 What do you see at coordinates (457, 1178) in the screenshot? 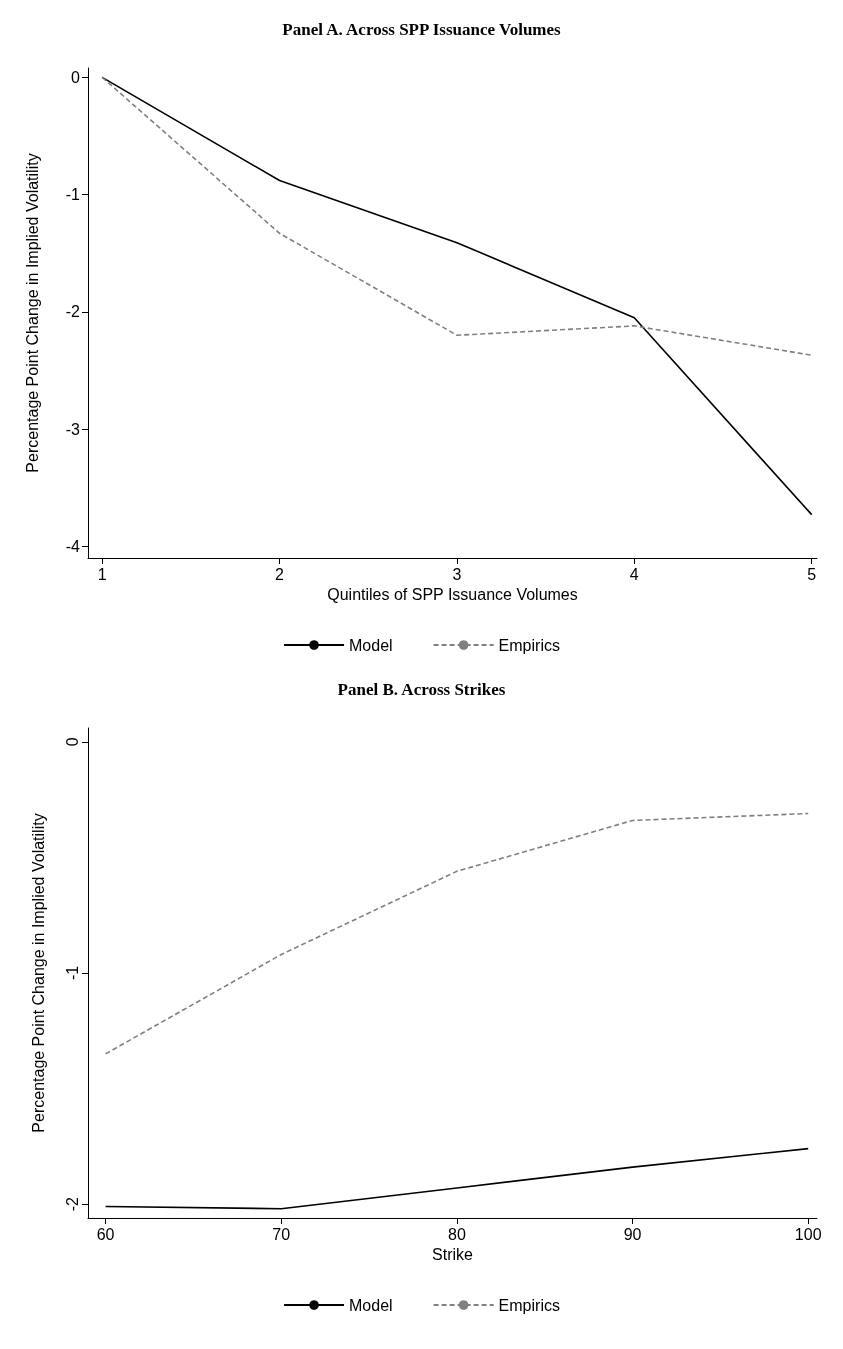
I see `line-series` at bounding box center [457, 1178].